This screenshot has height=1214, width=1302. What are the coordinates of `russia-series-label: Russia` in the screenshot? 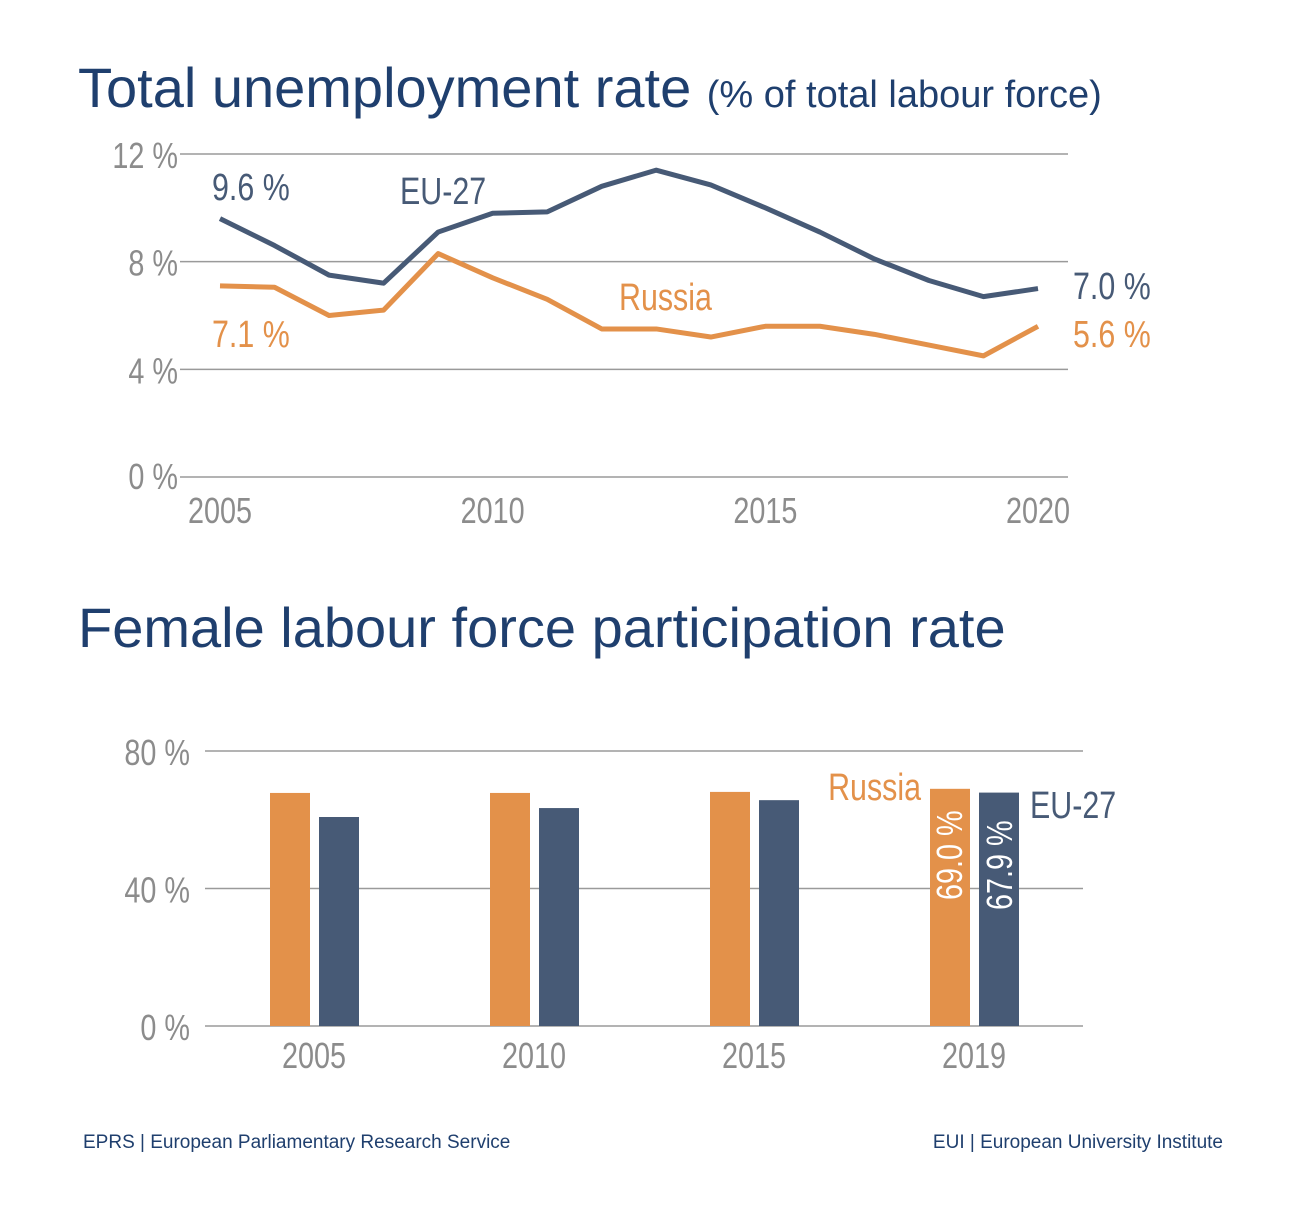 It's located at (666, 298).